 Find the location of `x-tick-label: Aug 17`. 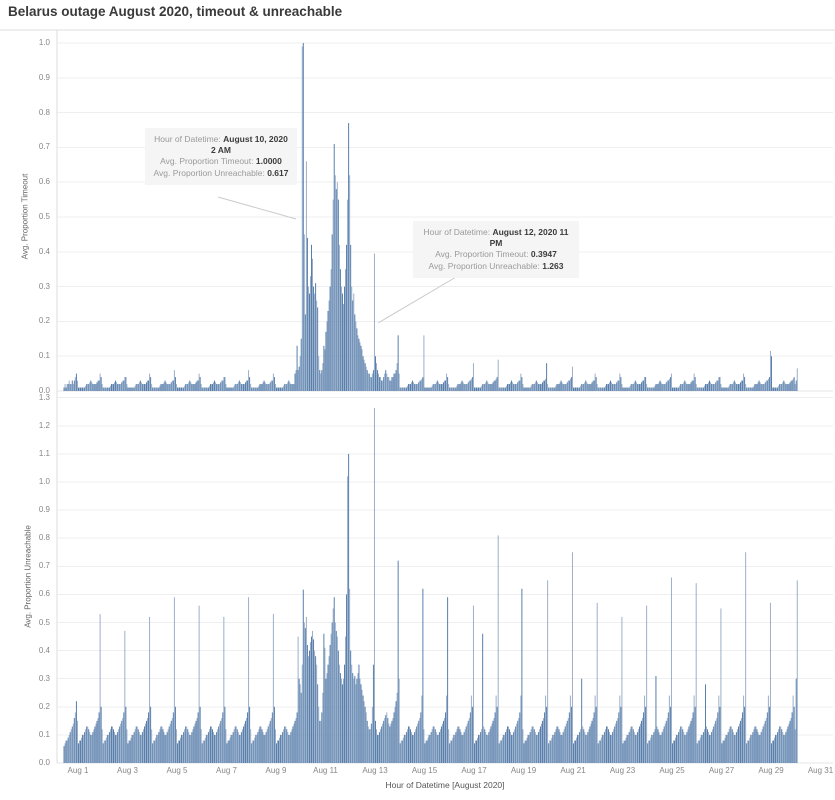

x-tick-label: Aug 17 is located at coordinates (474, 770).